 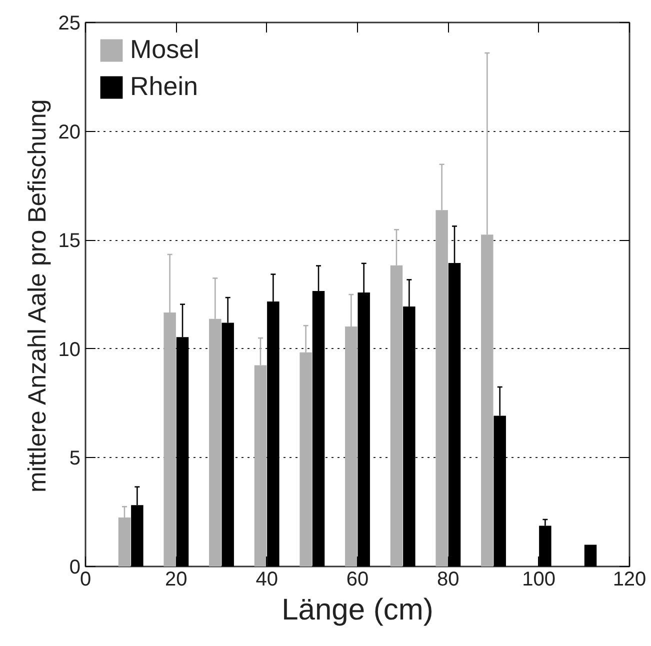 What do you see at coordinates (74, 459) in the screenshot?
I see `y-tick-label: 5` at bounding box center [74, 459].